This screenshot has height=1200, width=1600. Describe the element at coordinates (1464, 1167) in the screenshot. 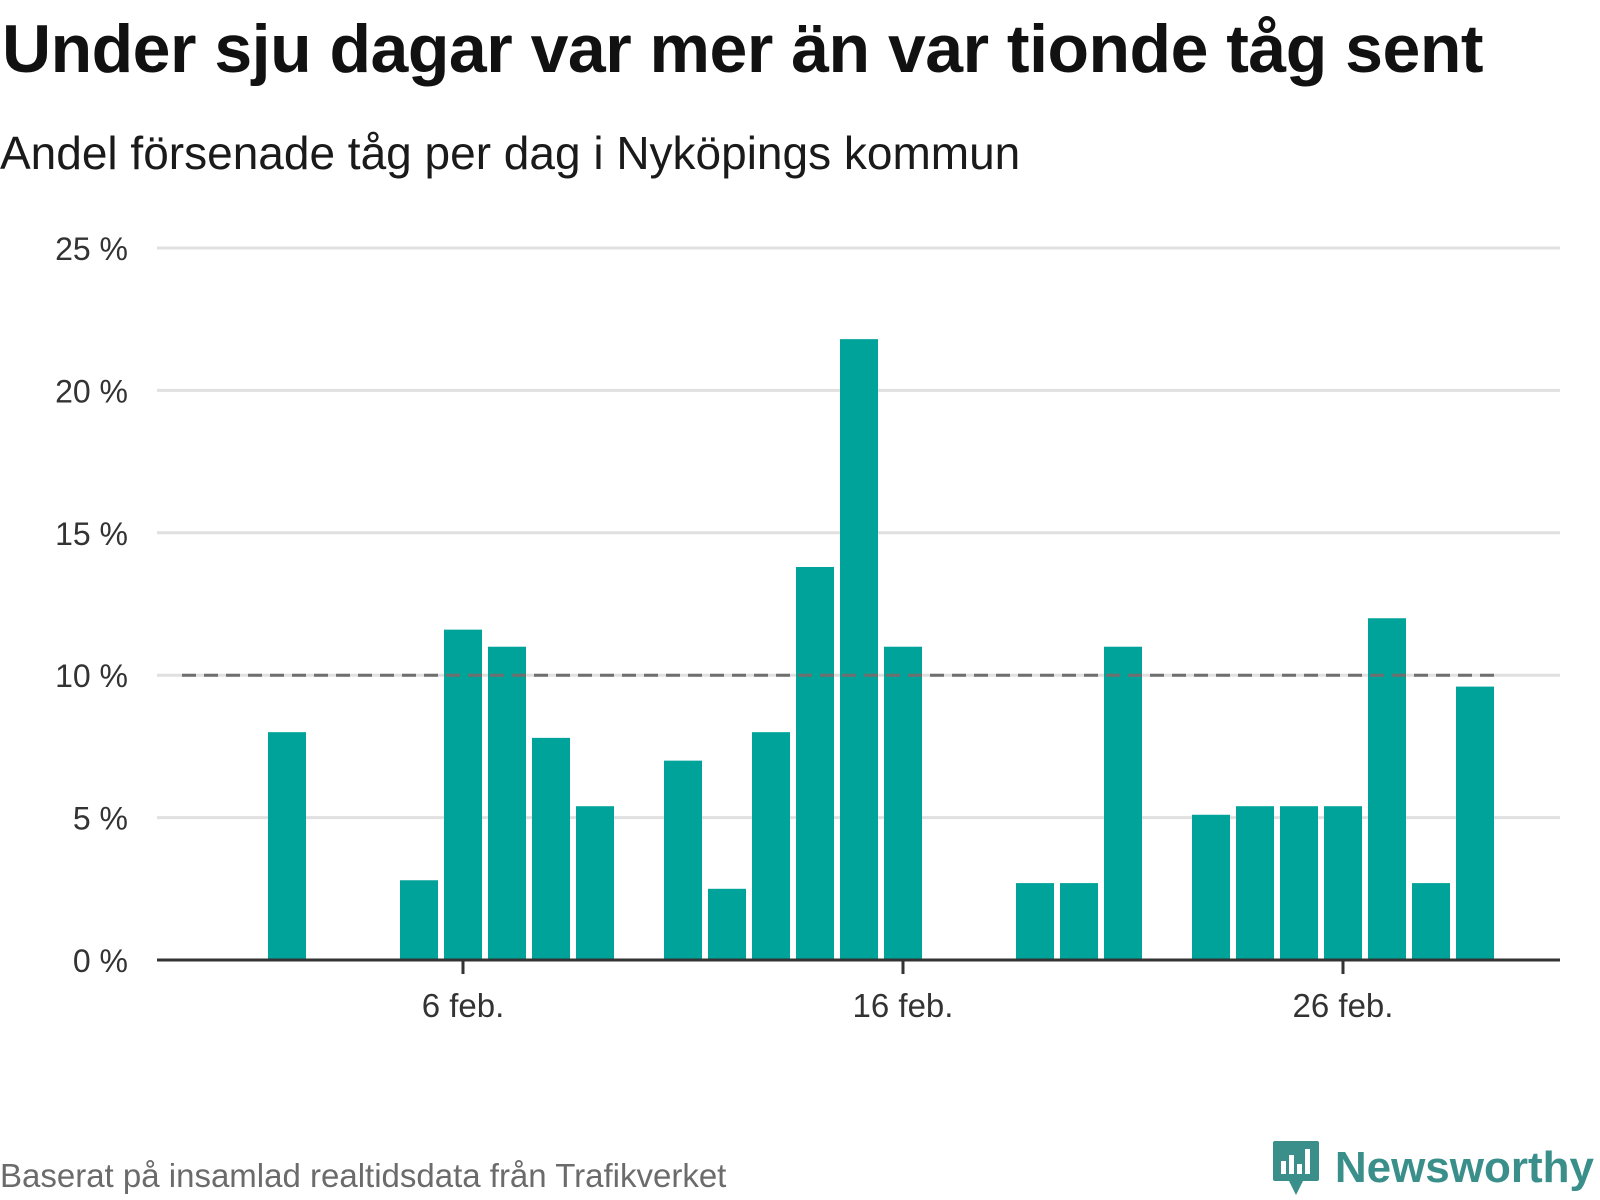

I see `brand-name: Newsworthy` at that location.